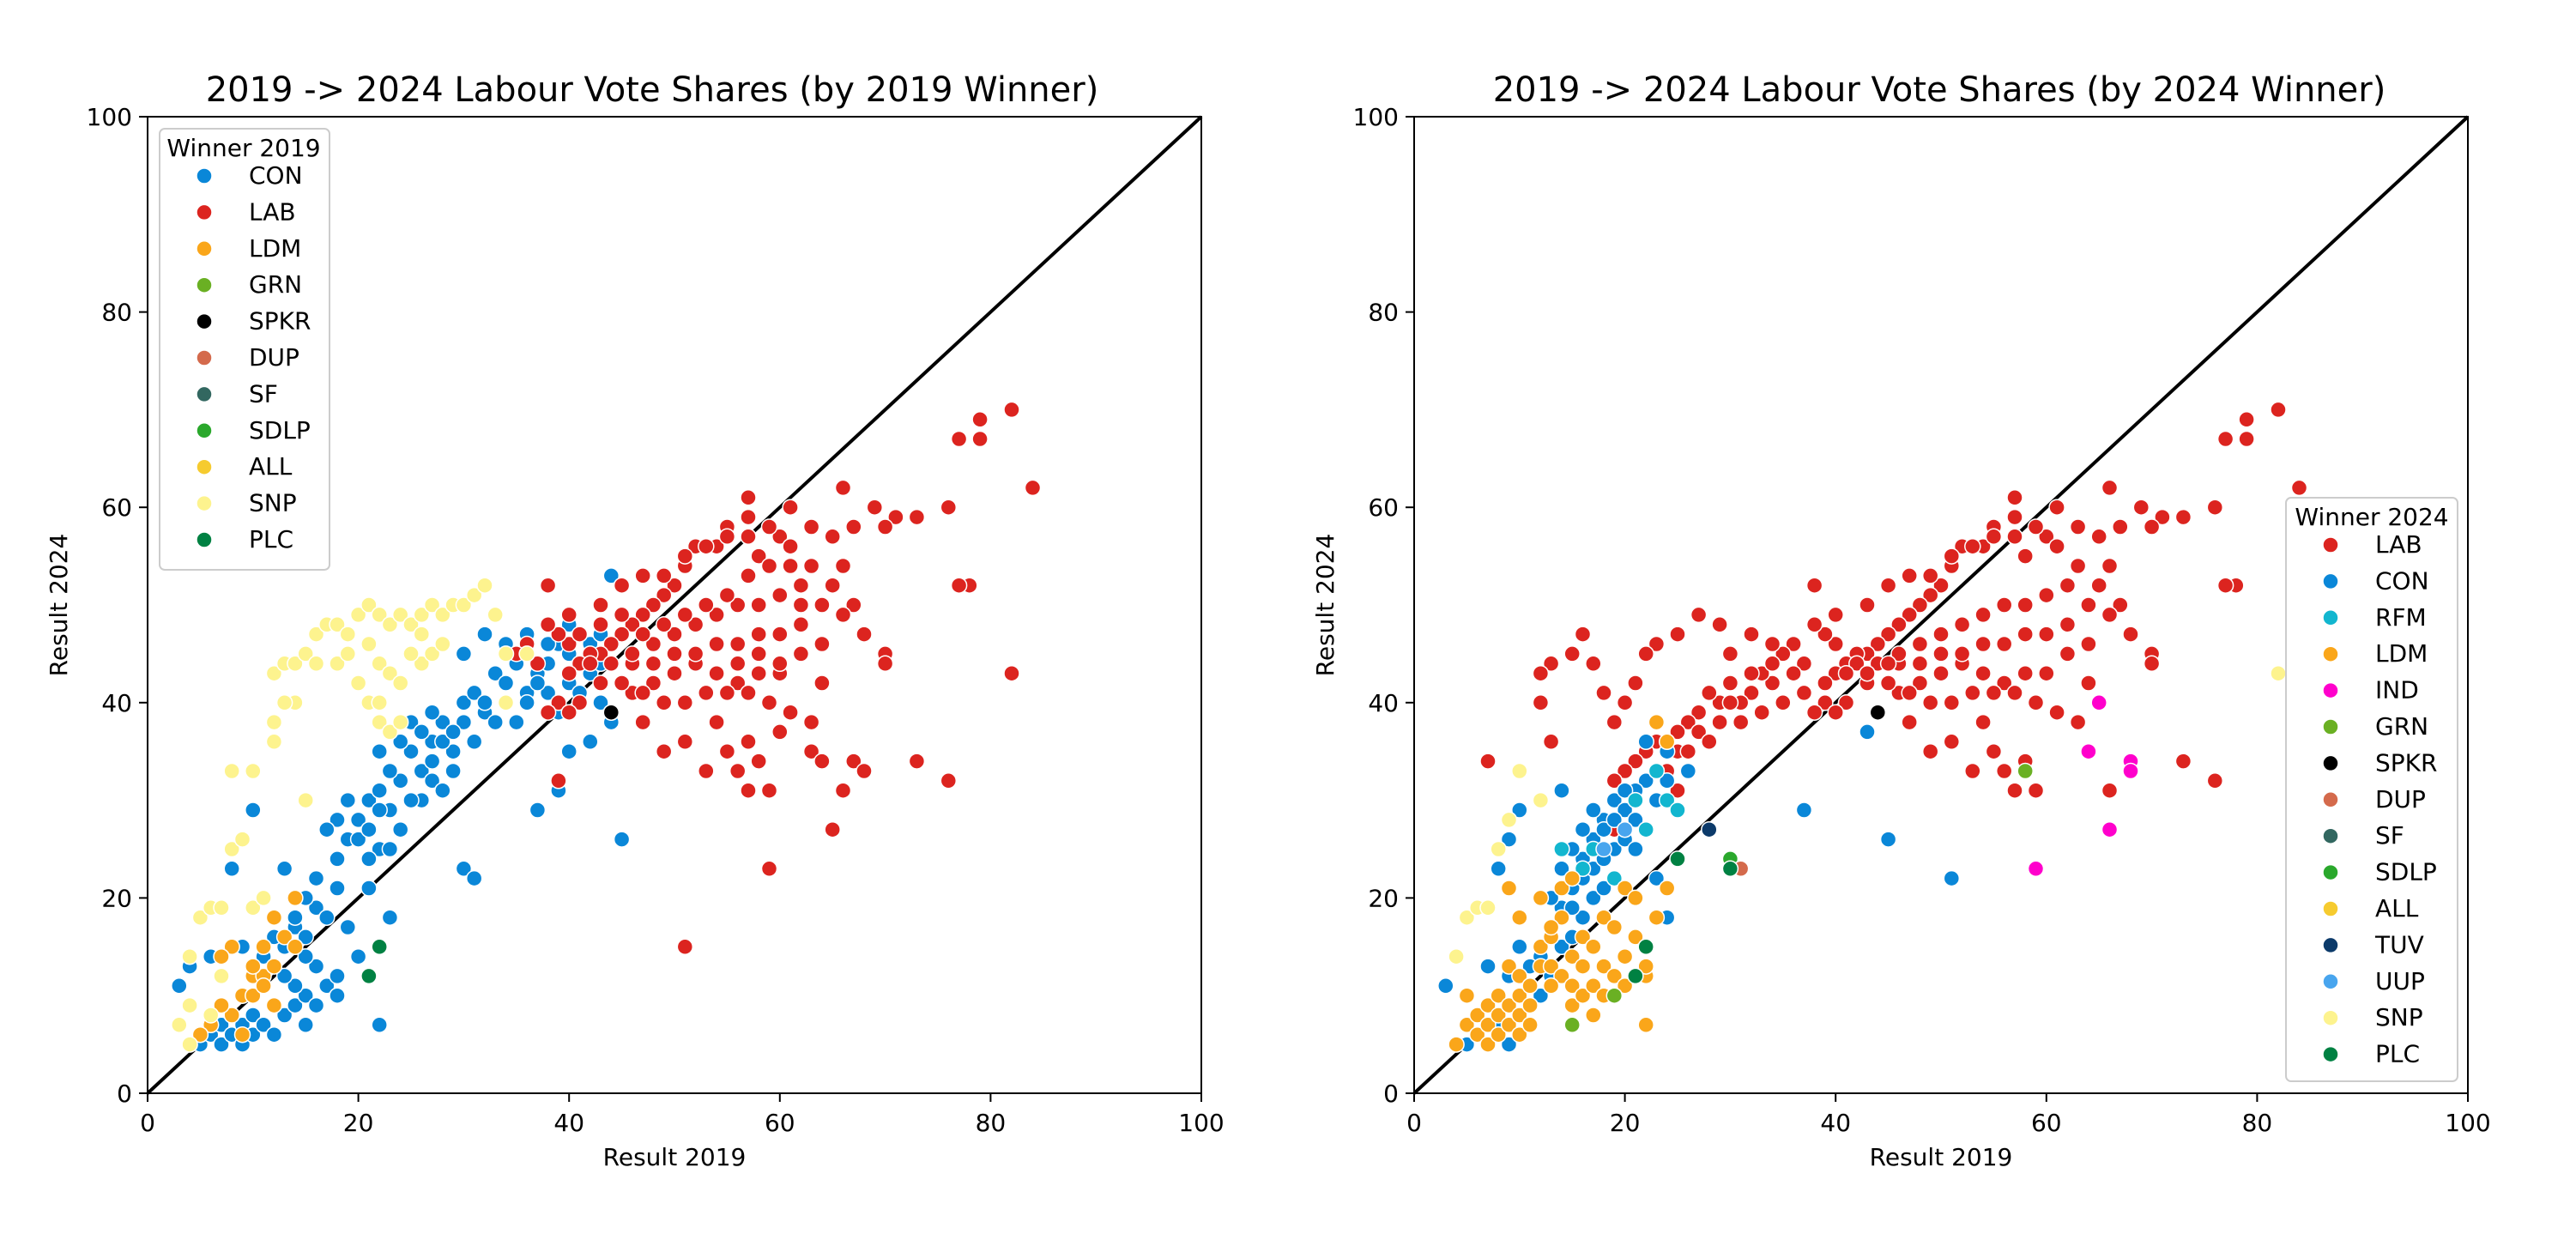 Image resolution: width=2576 pixels, height=1234 pixels. I want to click on chart-right-y-tick-label: 60, so click(1383, 508).